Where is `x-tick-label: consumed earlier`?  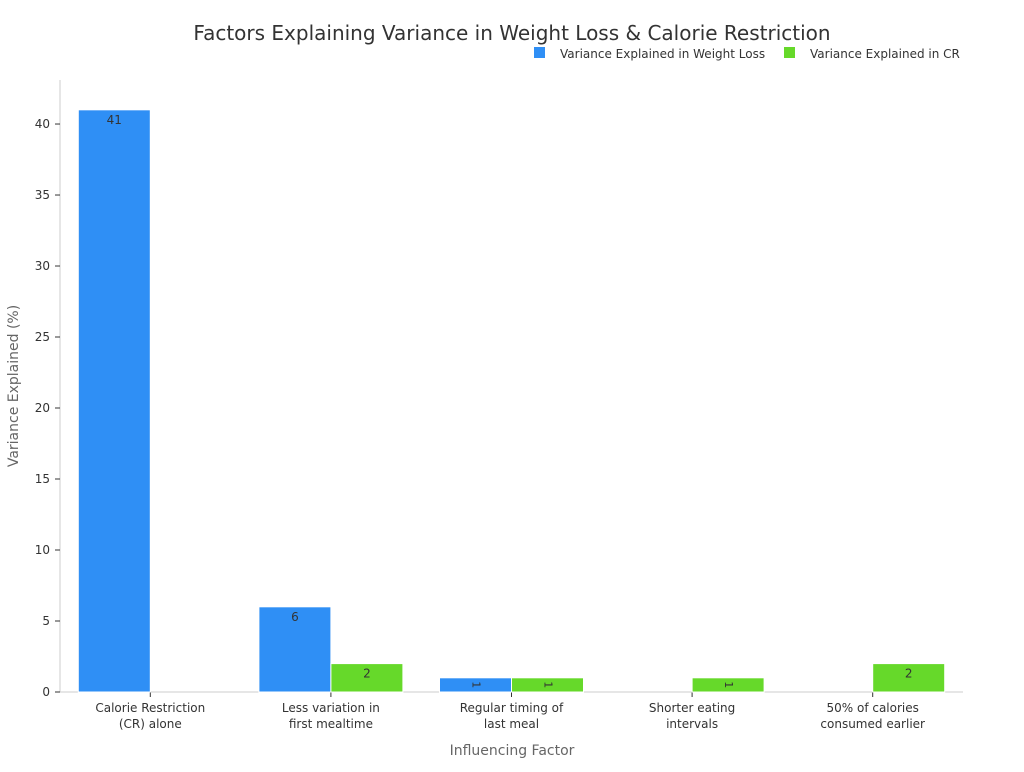 x-tick-label: consumed earlier is located at coordinates (872, 724).